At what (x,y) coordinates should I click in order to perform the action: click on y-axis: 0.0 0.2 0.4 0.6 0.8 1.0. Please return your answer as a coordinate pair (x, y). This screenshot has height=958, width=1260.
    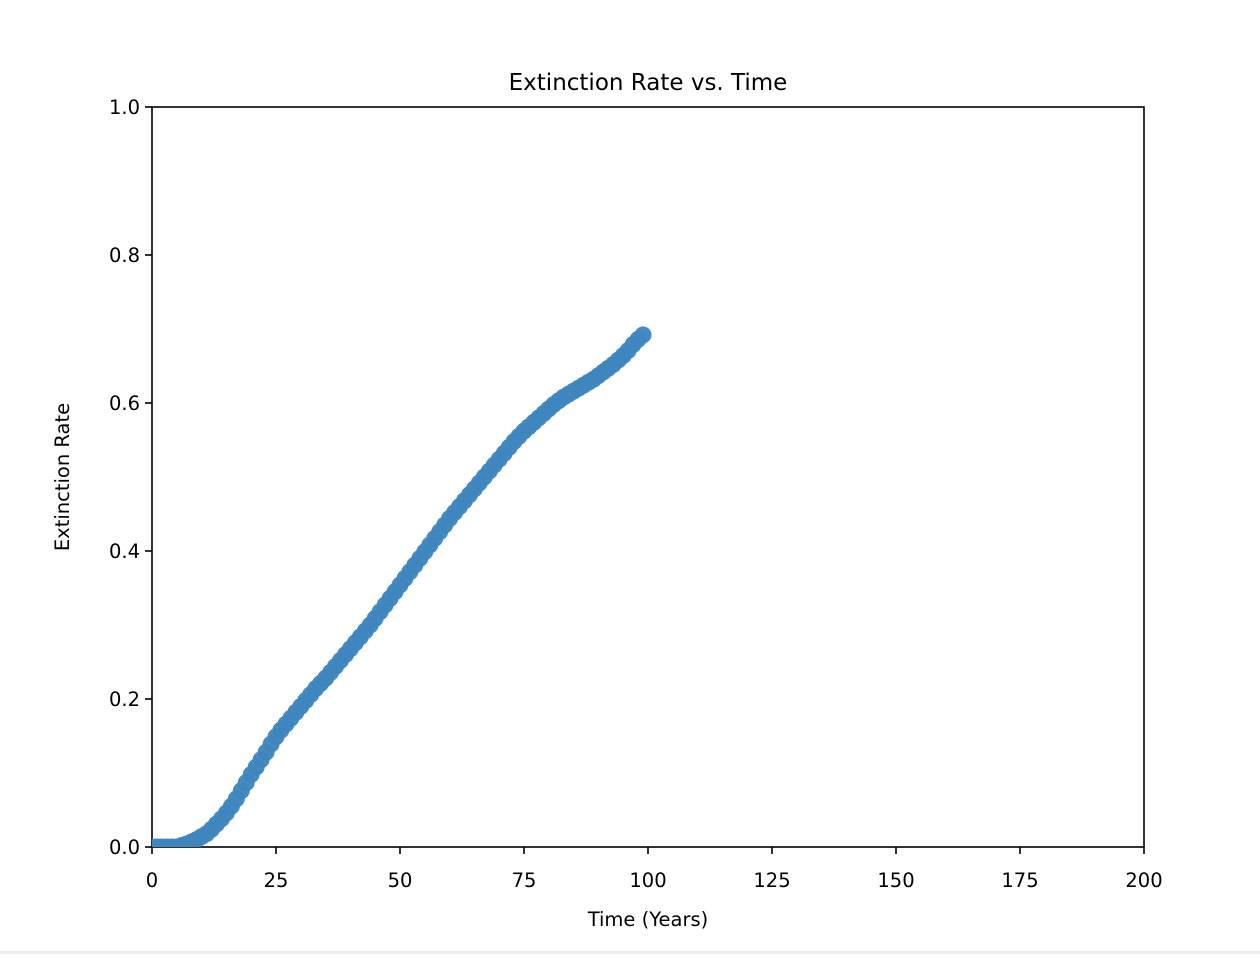
    Looking at the image, I should click on (130, 477).